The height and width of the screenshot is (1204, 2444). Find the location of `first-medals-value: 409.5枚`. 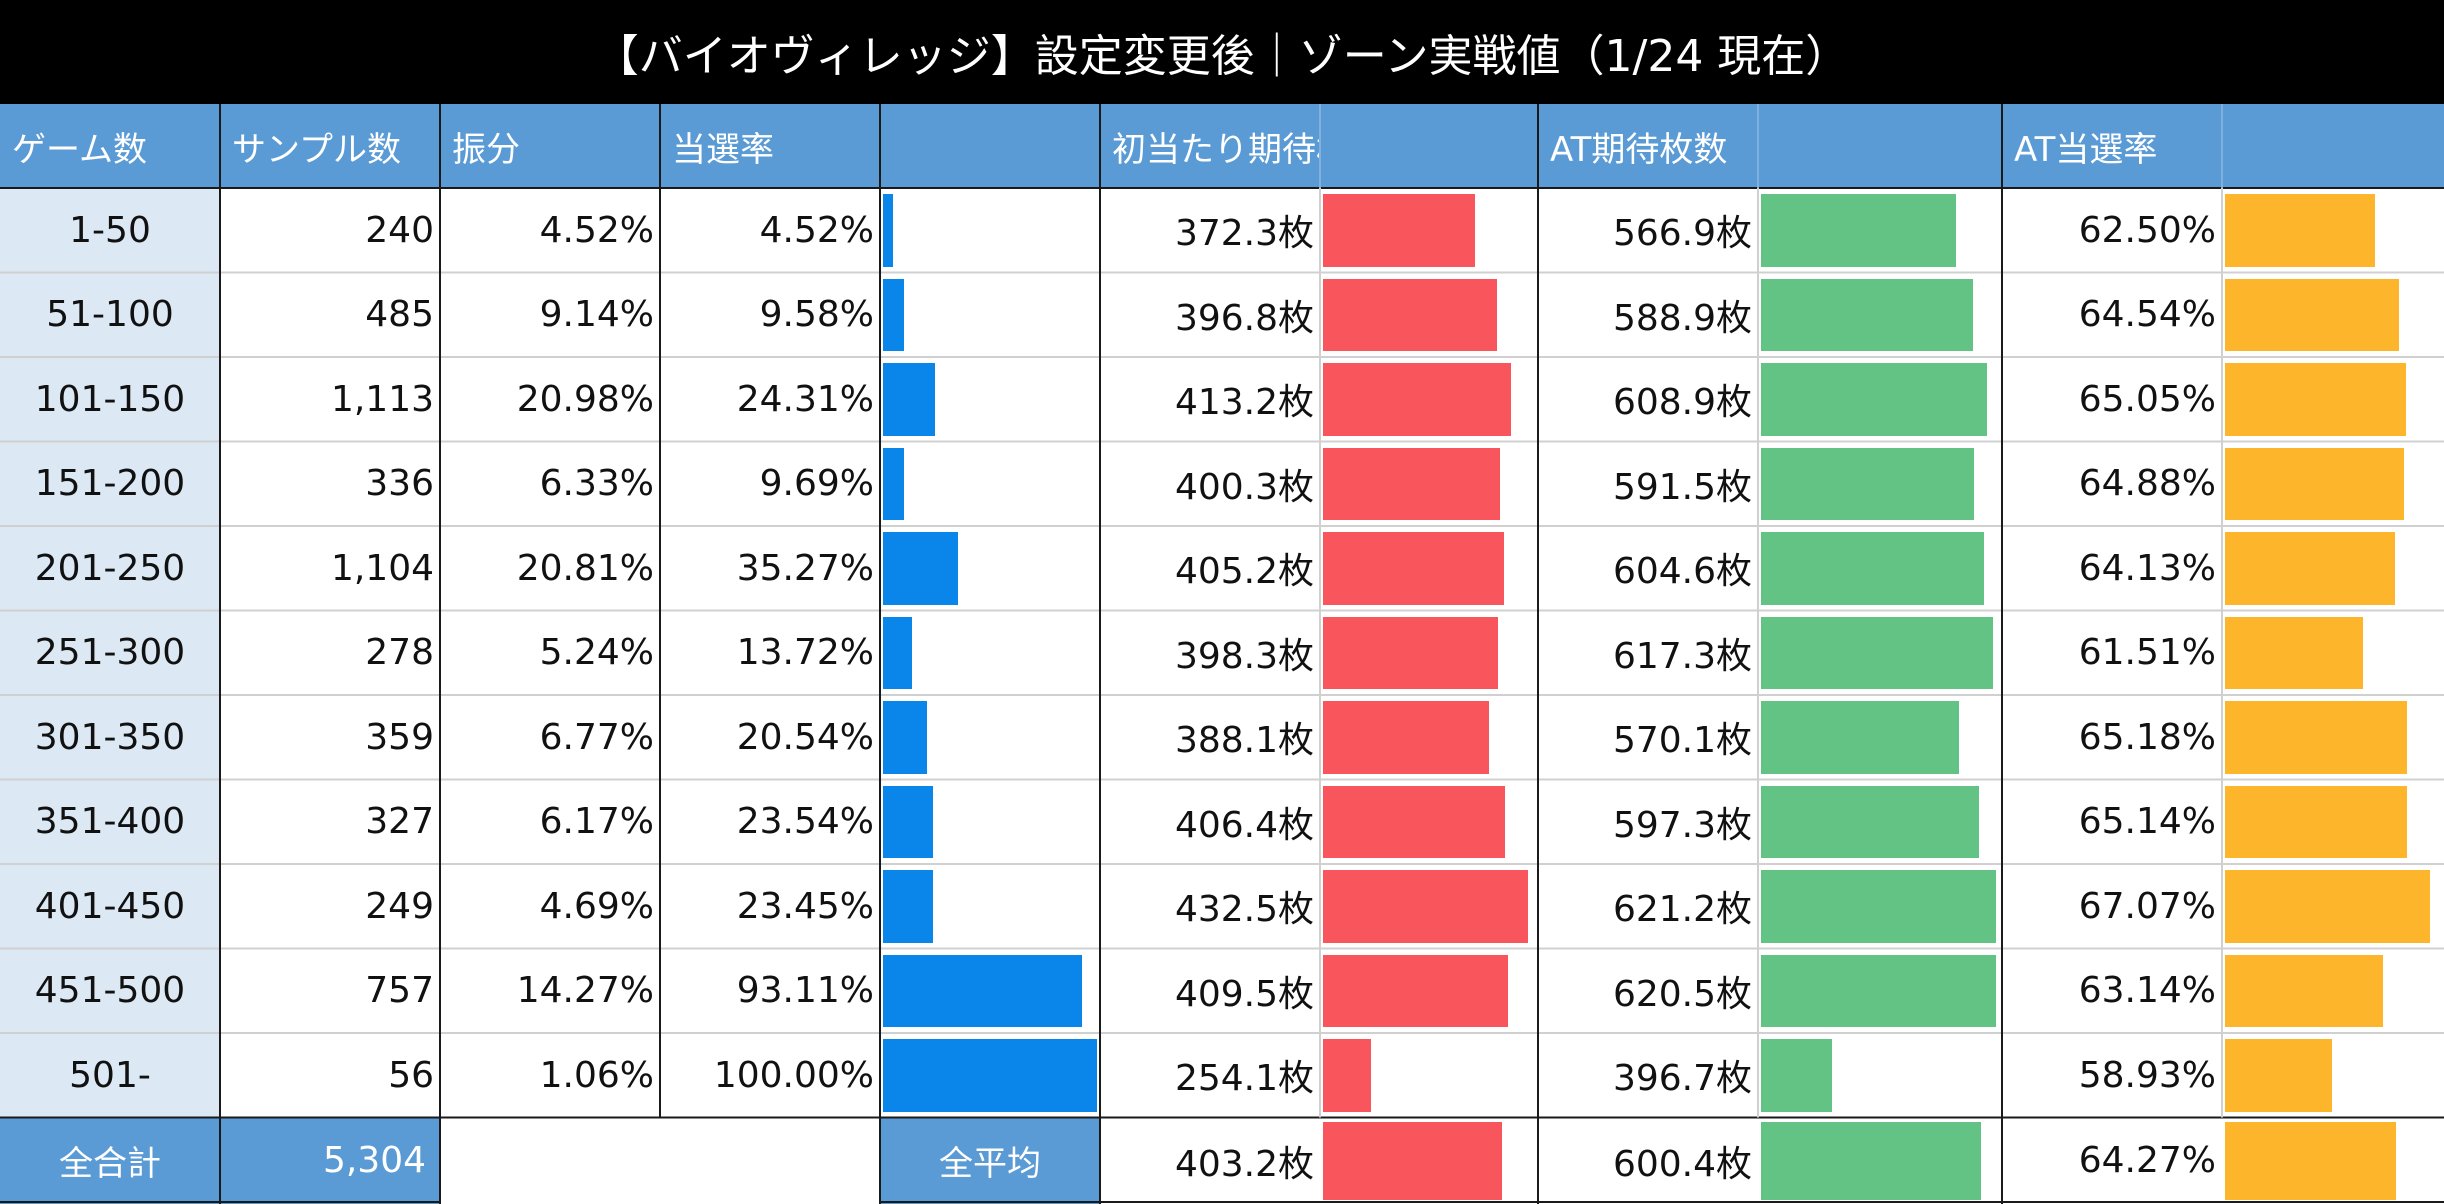

first-medals-value: 409.5枚 is located at coordinates (1244, 994).